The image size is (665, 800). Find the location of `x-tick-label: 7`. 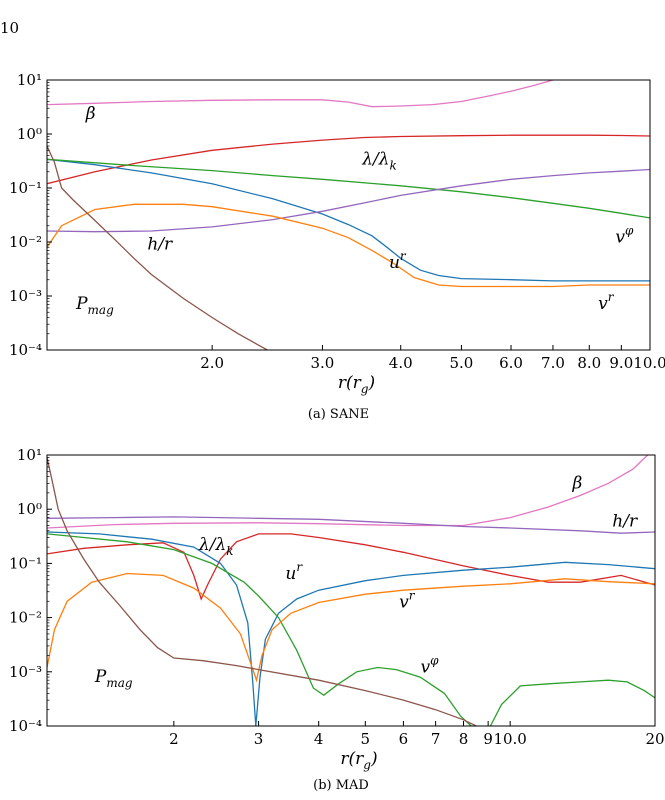

x-tick-label: 7 is located at coordinates (436, 739).